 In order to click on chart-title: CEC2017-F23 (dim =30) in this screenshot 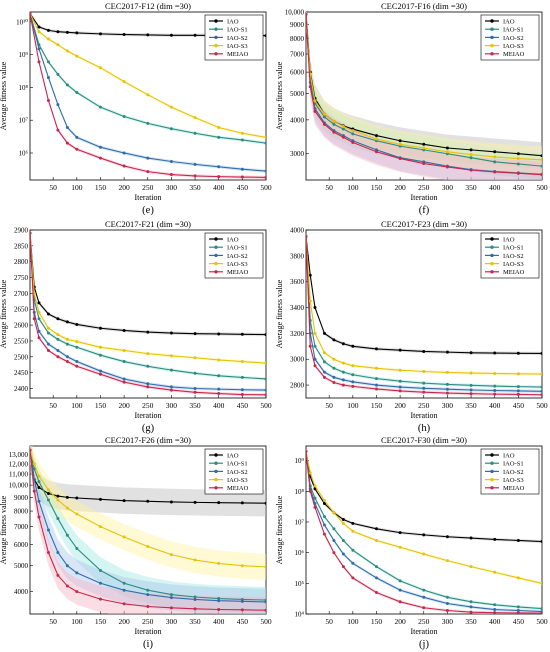, I will do `click(424, 224)`.